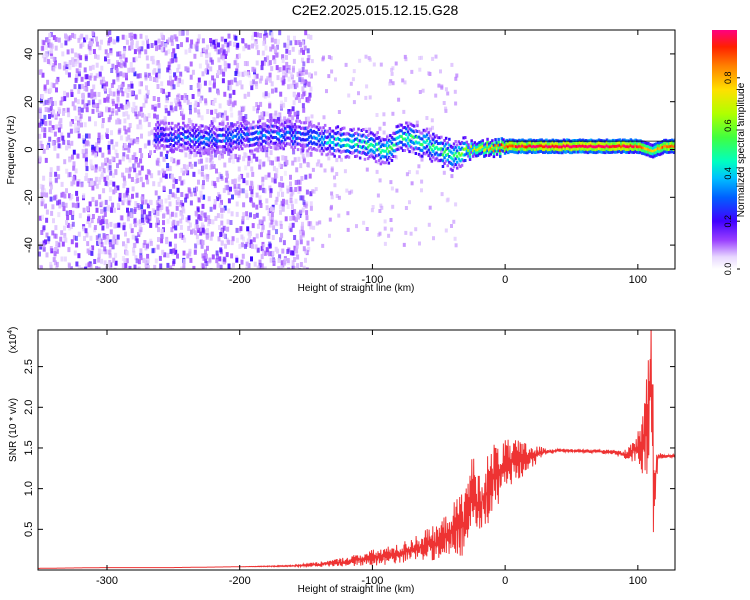 This screenshot has height=600, width=750. I want to click on colorbar-tick-label: 0.0, so click(728, 269).